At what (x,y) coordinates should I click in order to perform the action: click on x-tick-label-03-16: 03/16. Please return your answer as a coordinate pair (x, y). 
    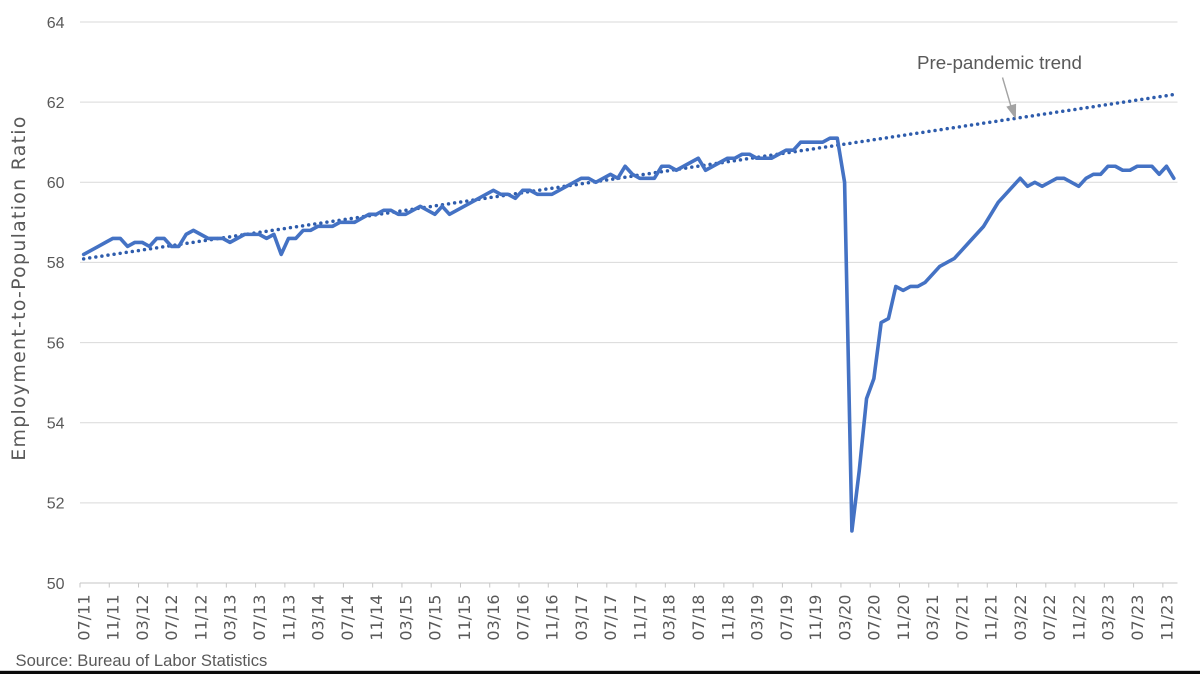
    Looking at the image, I should click on (493, 618).